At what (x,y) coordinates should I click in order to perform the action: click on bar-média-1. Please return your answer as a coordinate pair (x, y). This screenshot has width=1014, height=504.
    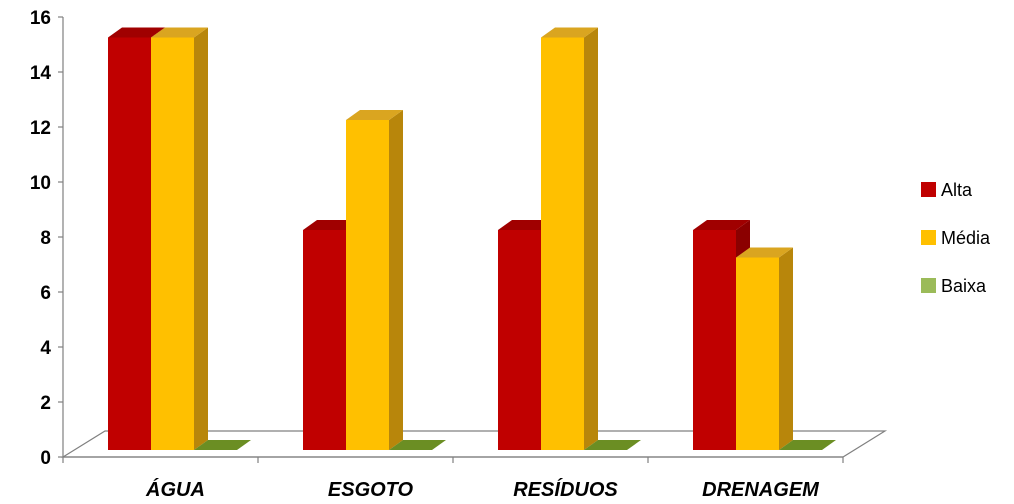
    Looking at the image, I should click on (374, 280).